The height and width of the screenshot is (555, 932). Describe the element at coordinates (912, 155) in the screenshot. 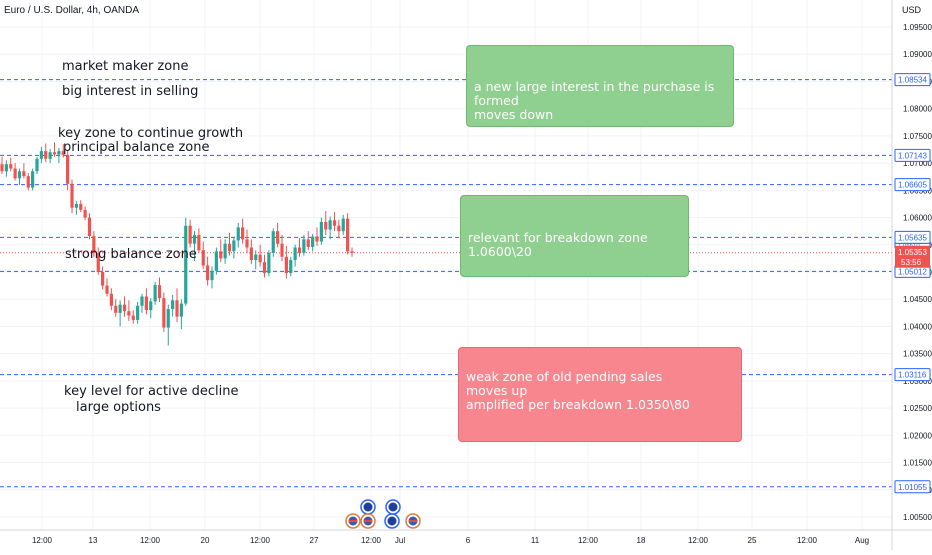

I see `level-label: 1.07143` at that location.